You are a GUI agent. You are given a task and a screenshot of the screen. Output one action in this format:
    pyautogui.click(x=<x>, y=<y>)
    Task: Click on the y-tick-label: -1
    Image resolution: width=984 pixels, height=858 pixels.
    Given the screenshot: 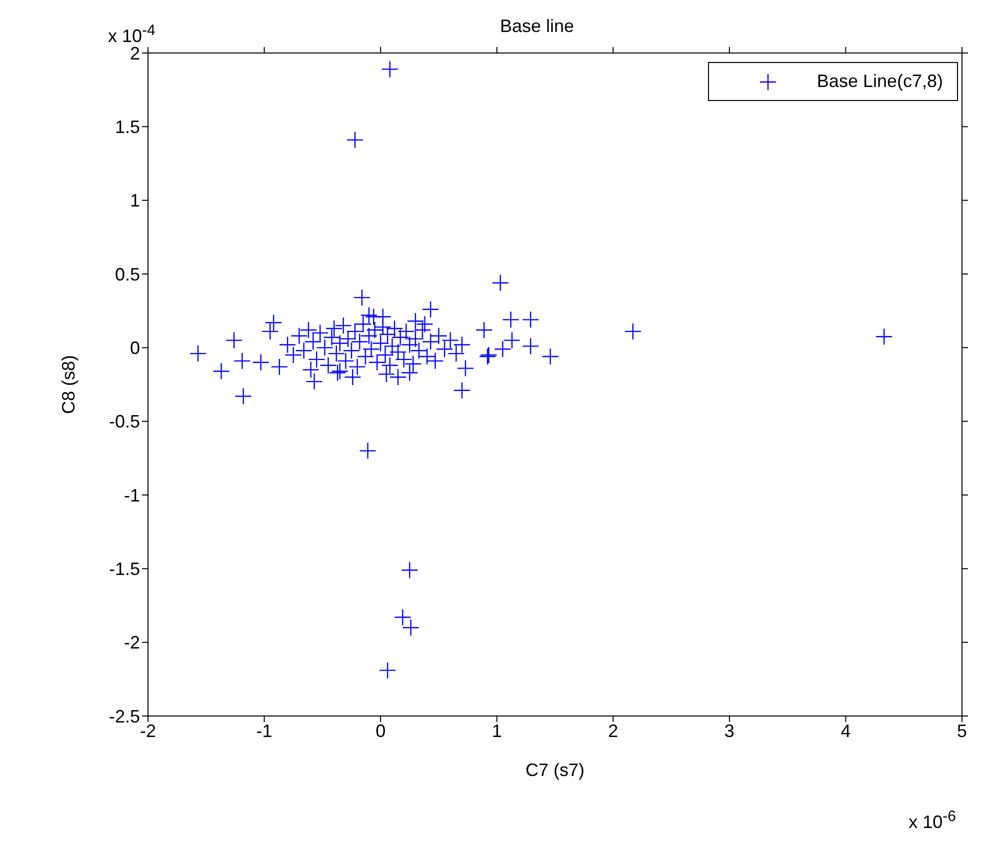 What is the action you would take?
    pyautogui.click(x=132, y=495)
    